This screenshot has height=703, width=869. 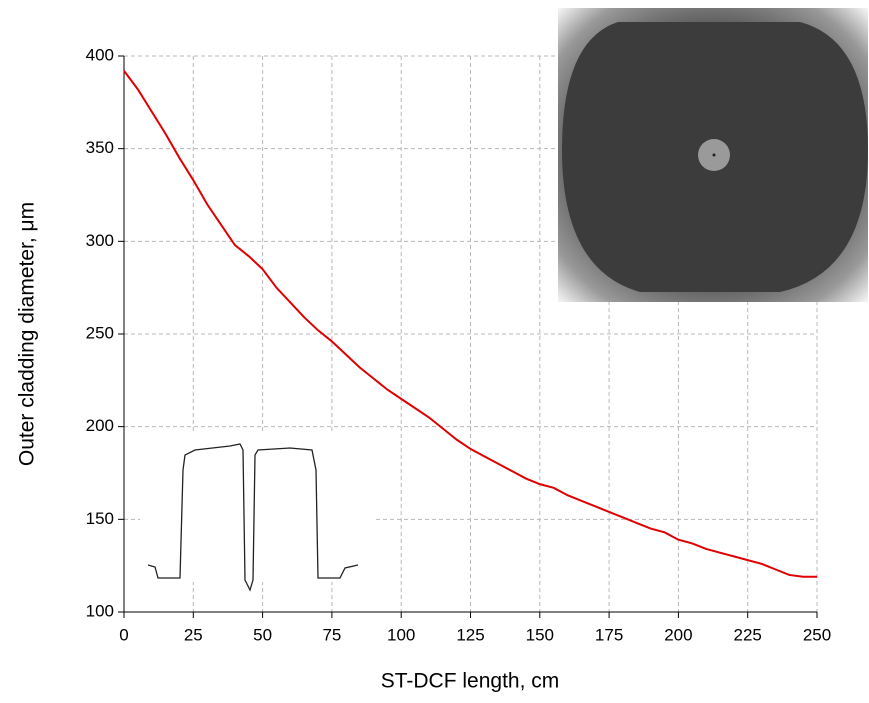 I want to click on profile-inset, so click(x=253, y=517).